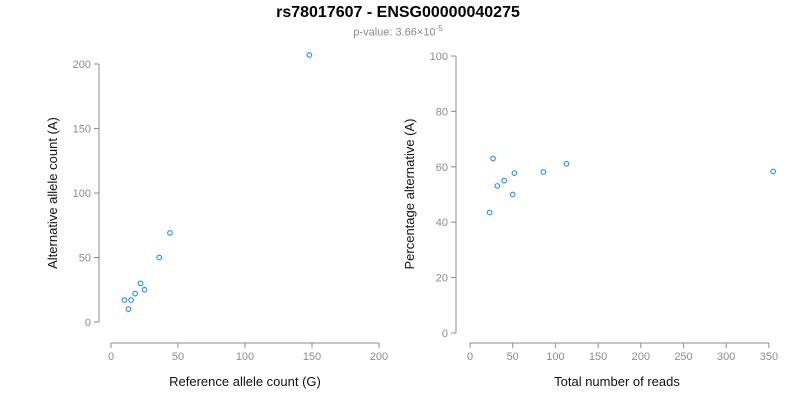 The height and width of the screenshot is (400, 800). I want to click on y-axis-title: Percentage alternative (A), so click(409, 193).